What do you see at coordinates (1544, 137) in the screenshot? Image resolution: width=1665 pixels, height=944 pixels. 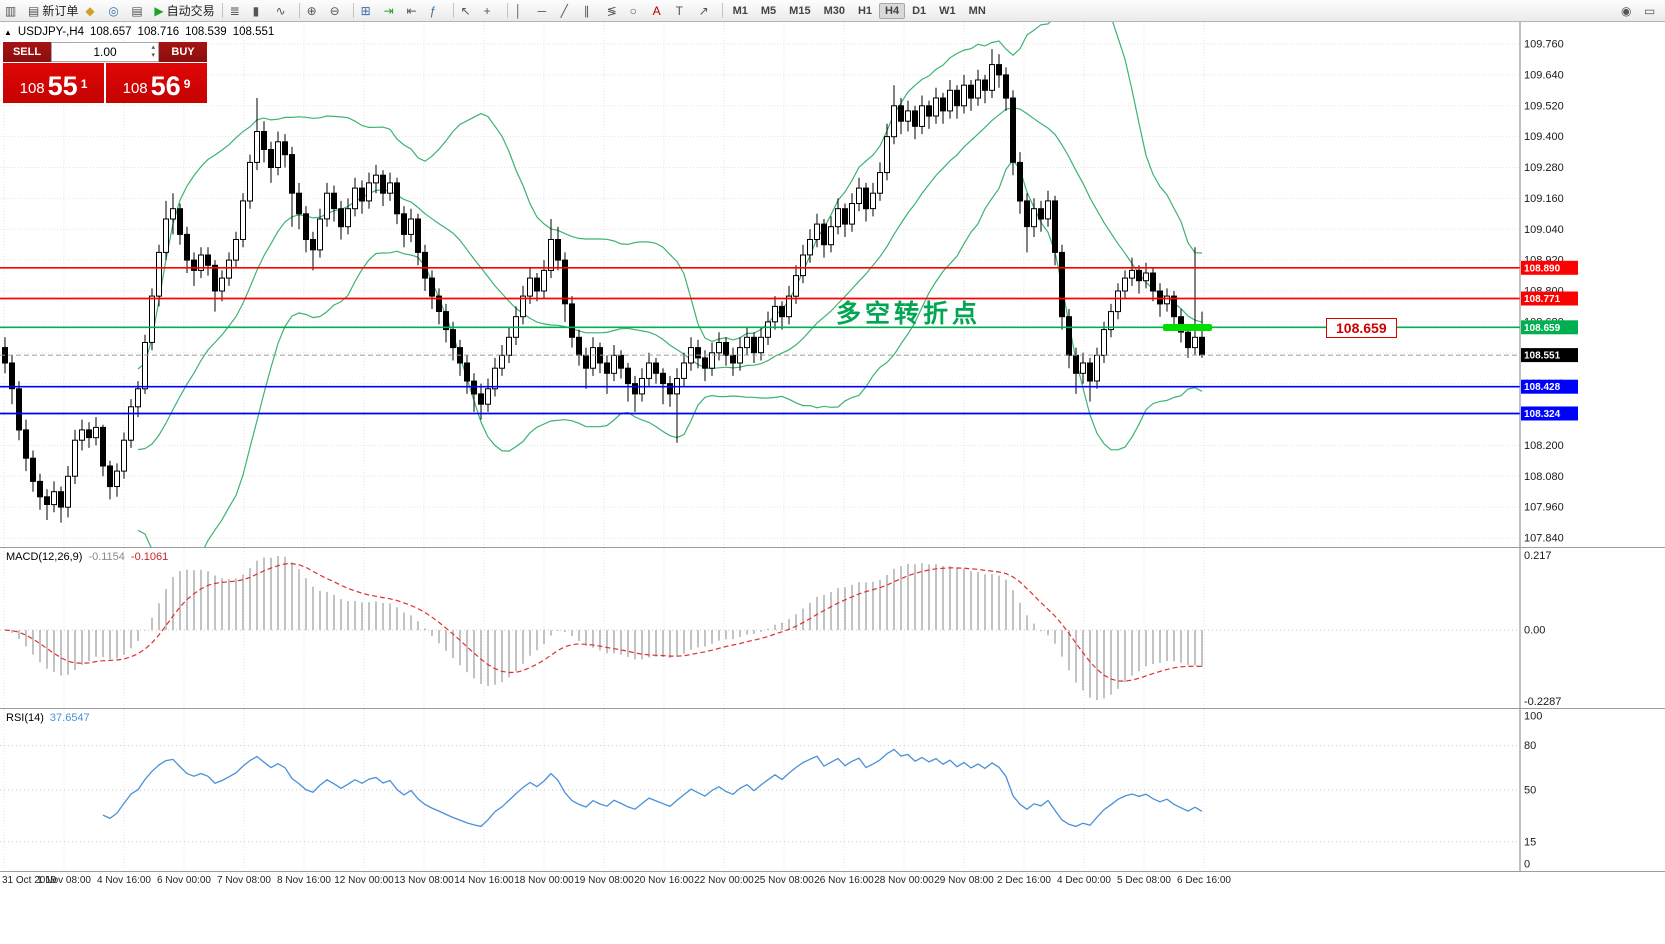 I see `svg-text: 109.400` at bounding box center [1544, 137].